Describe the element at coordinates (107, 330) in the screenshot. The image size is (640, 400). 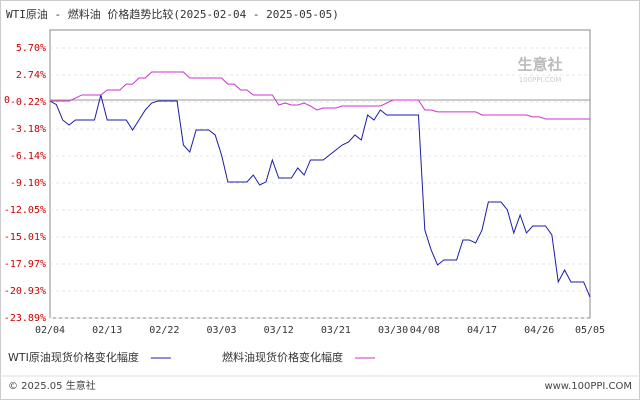
I see `x-tick-label: 02/13` at that location.